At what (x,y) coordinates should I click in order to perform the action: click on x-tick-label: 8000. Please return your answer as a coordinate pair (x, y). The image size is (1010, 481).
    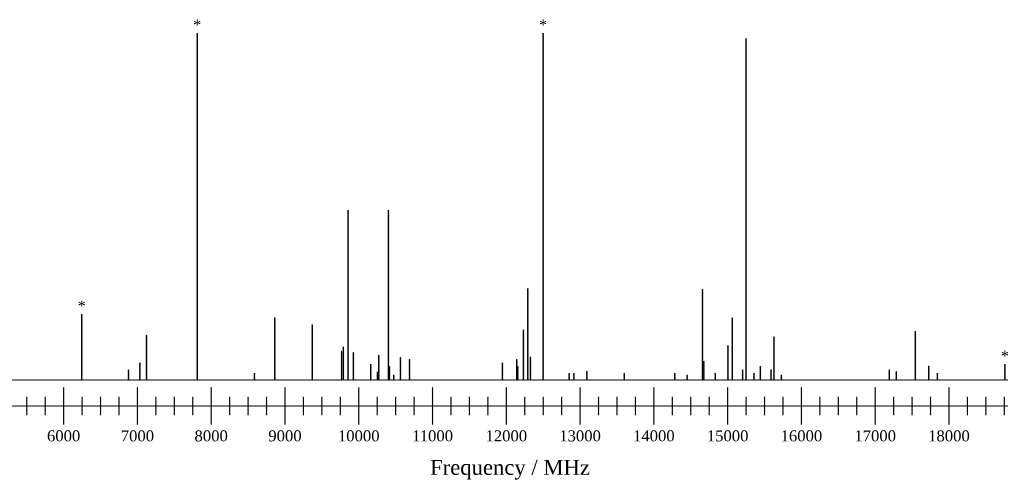
    Looking at the image, I should click on (211, 436).